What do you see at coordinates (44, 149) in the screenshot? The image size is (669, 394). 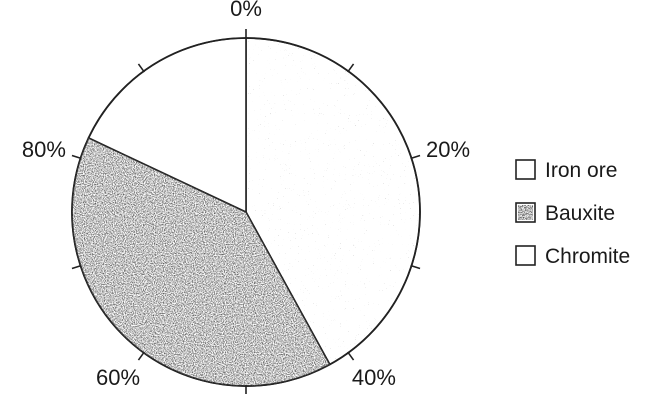 I see `tick-label-80: 80%` at bounding box center [44, 149].